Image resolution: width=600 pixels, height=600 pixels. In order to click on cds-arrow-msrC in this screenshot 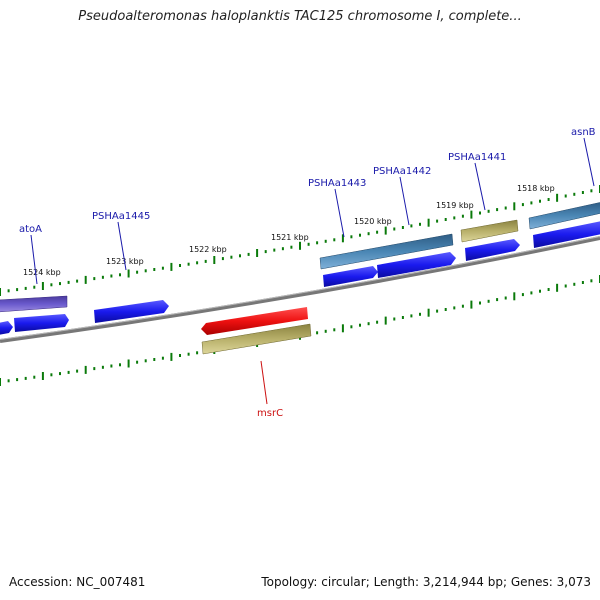, I will do `click(254, 321)`.